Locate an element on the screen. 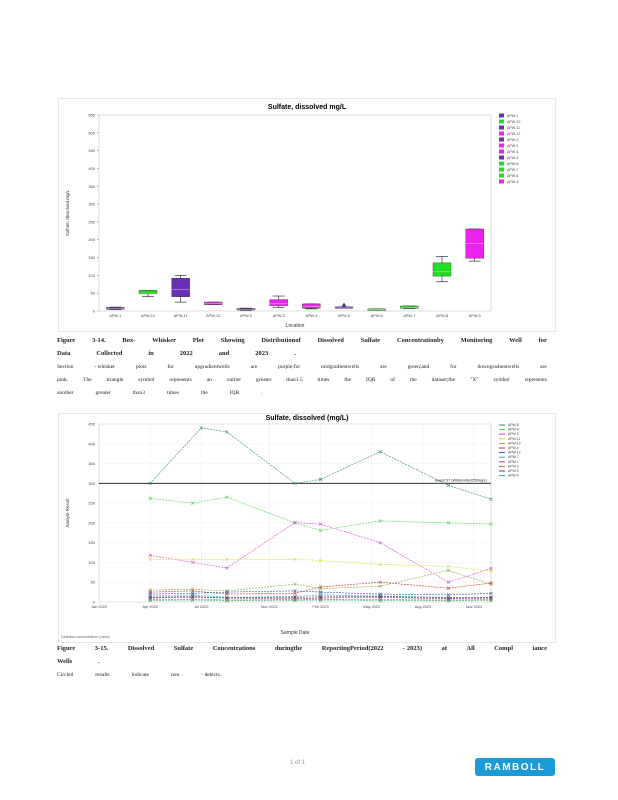 This screenshot has height=800, width=618. note-word: are is located at coordinates (543, 367).